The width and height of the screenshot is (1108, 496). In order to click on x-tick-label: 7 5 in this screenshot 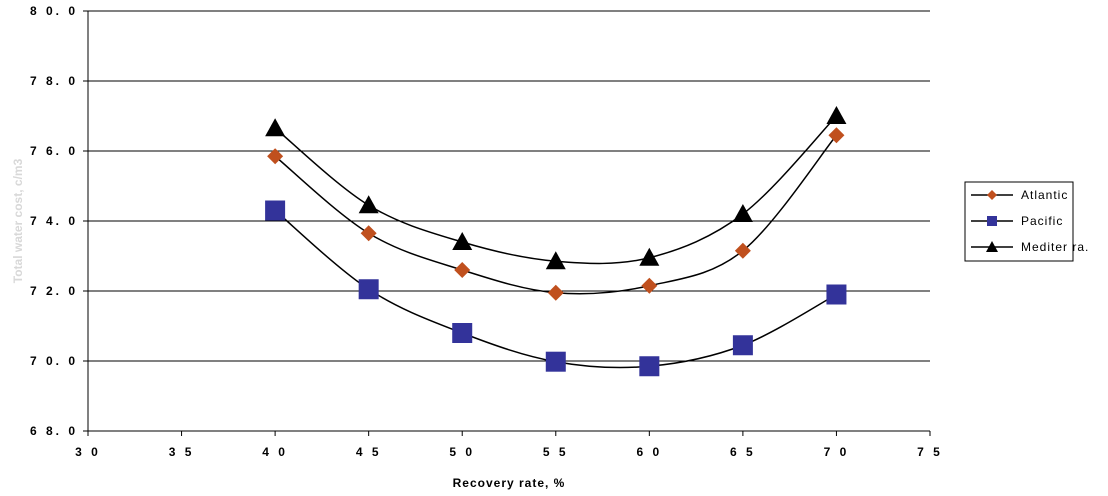, I will do `click(930, 452)`.